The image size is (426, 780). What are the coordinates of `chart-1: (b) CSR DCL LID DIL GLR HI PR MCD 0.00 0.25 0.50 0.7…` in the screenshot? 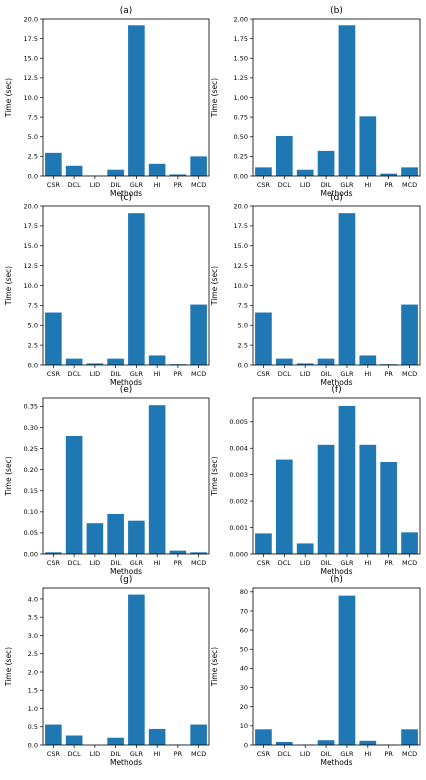 It's located at (315, 102).